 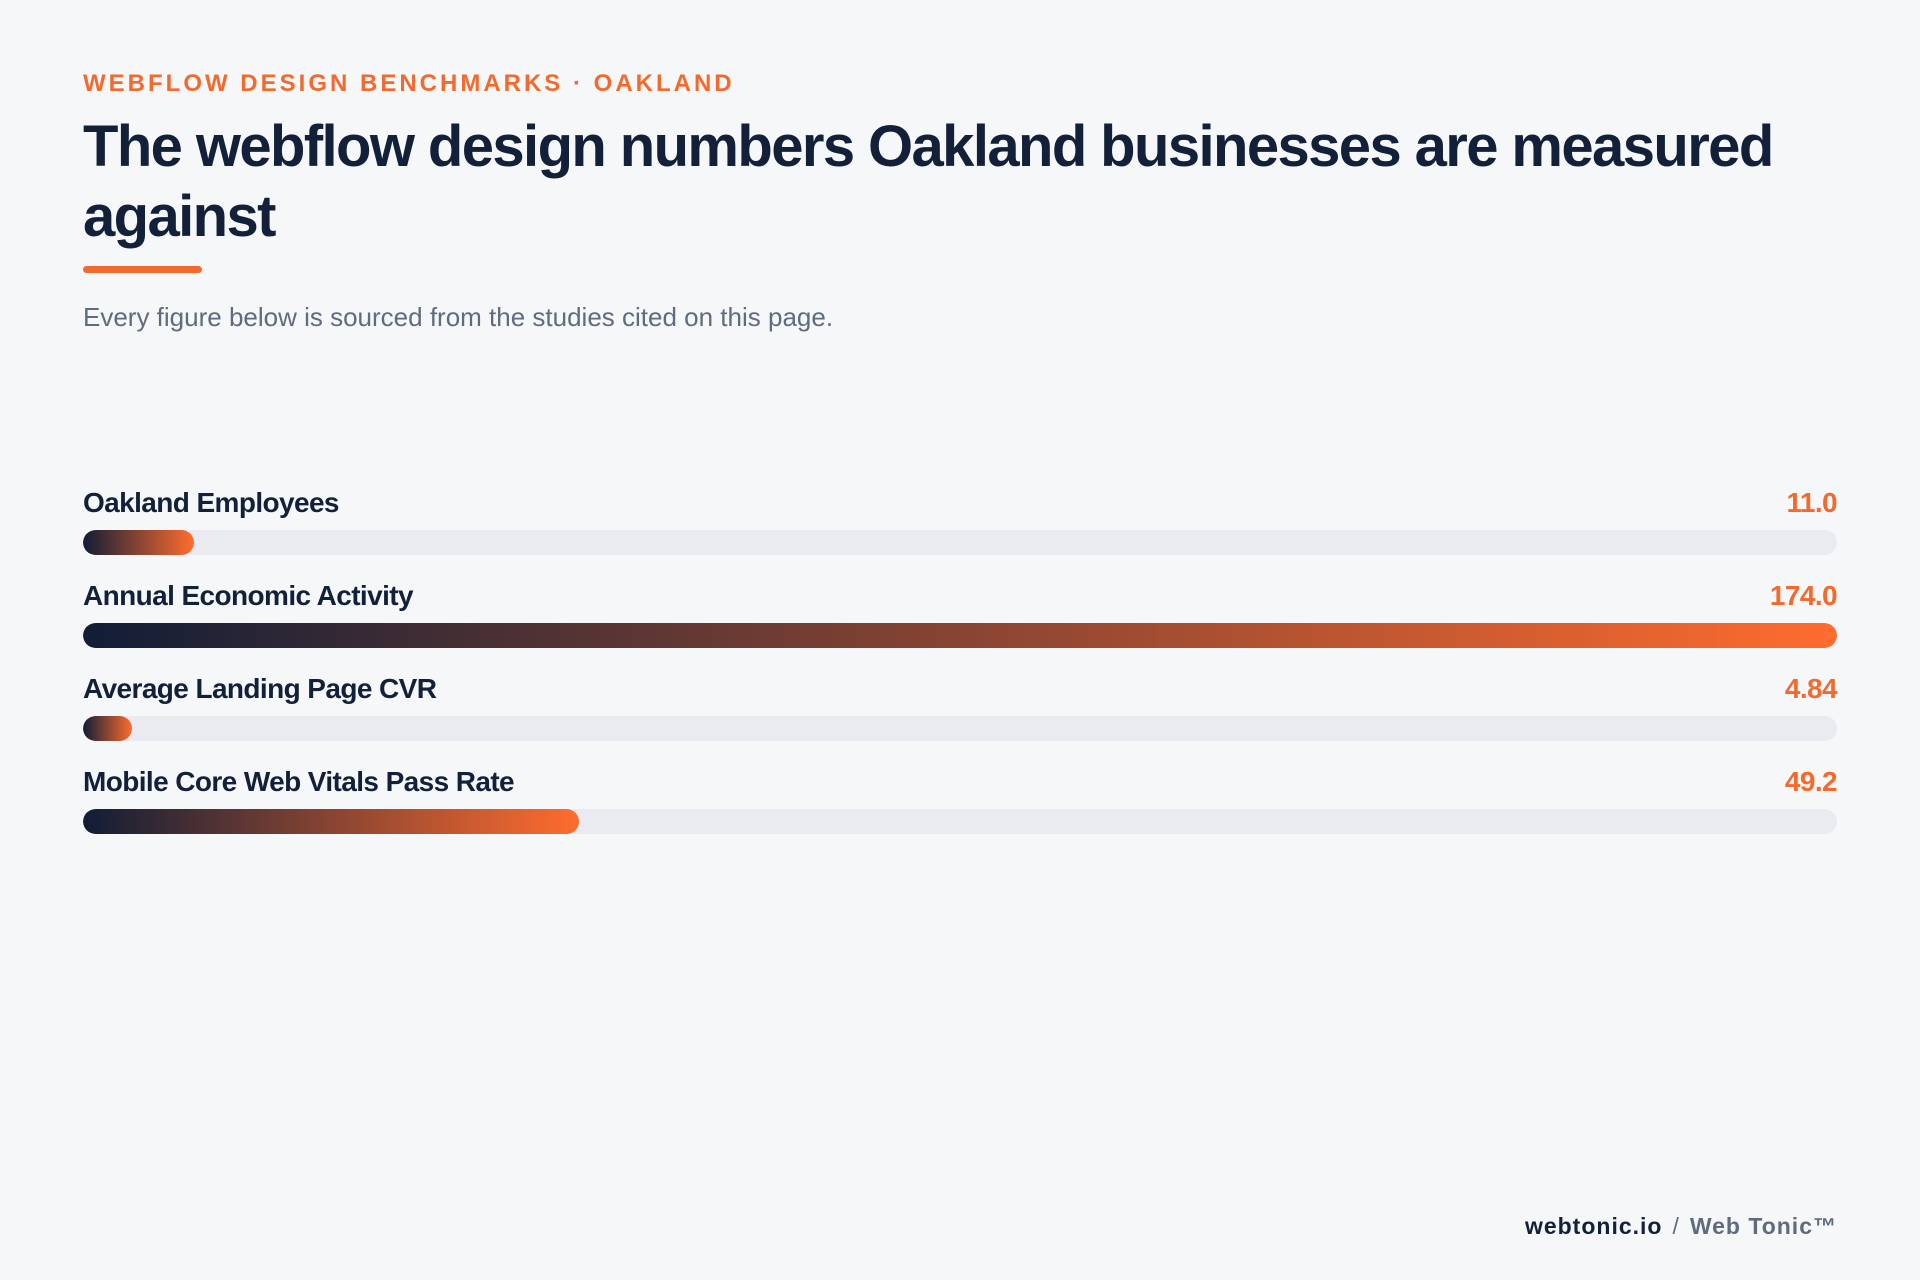 I want to click on title-accent-rule, so click(x=142, y=269).